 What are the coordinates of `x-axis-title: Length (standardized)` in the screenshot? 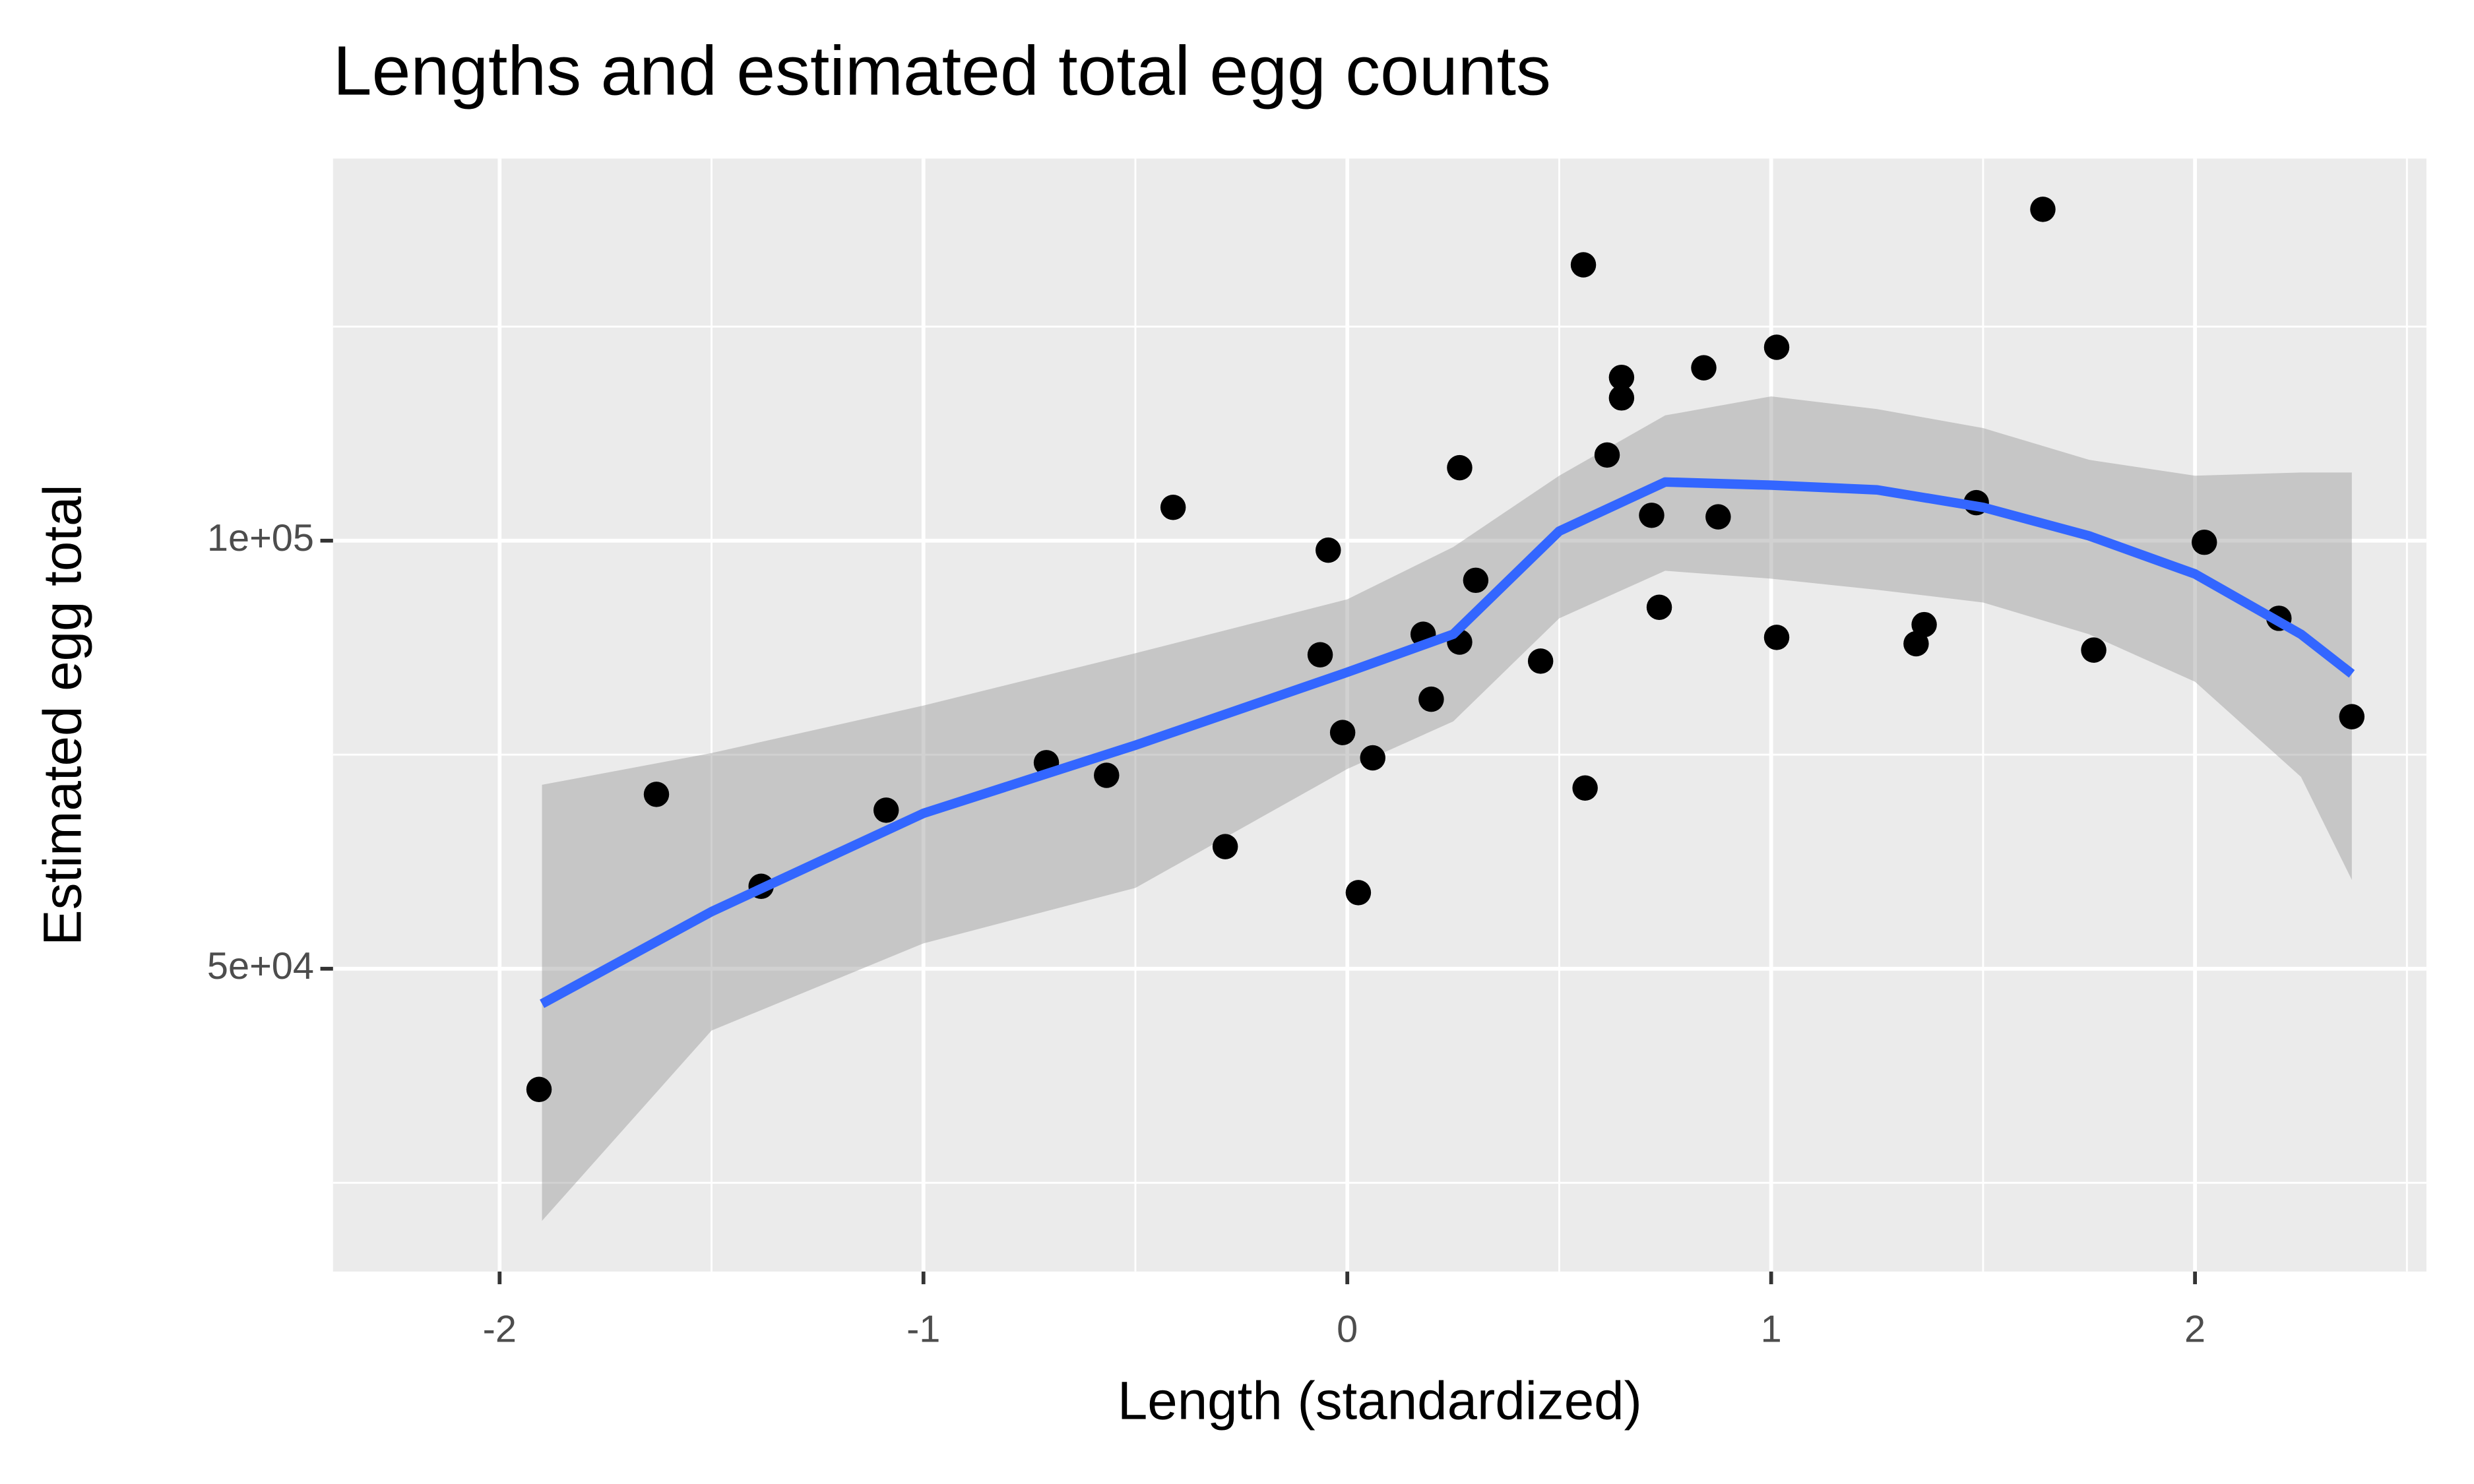 It's located at (1380, 1401).